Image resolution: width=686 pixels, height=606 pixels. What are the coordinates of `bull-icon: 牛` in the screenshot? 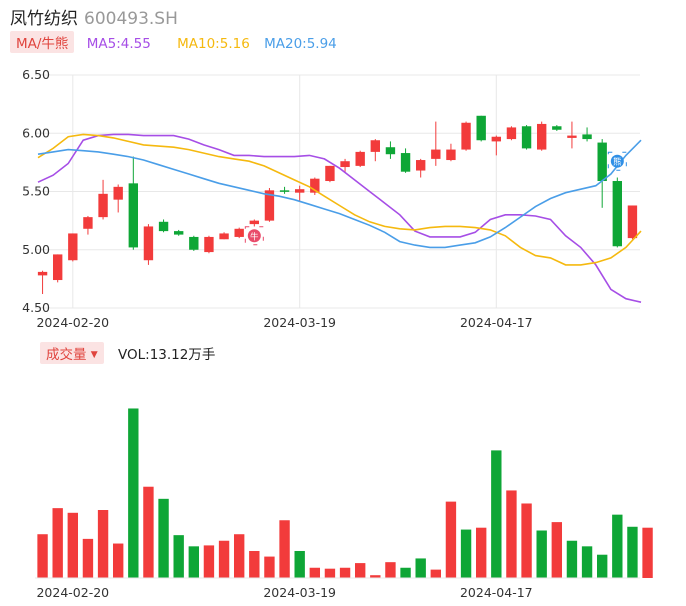 It's located at (254, 236).